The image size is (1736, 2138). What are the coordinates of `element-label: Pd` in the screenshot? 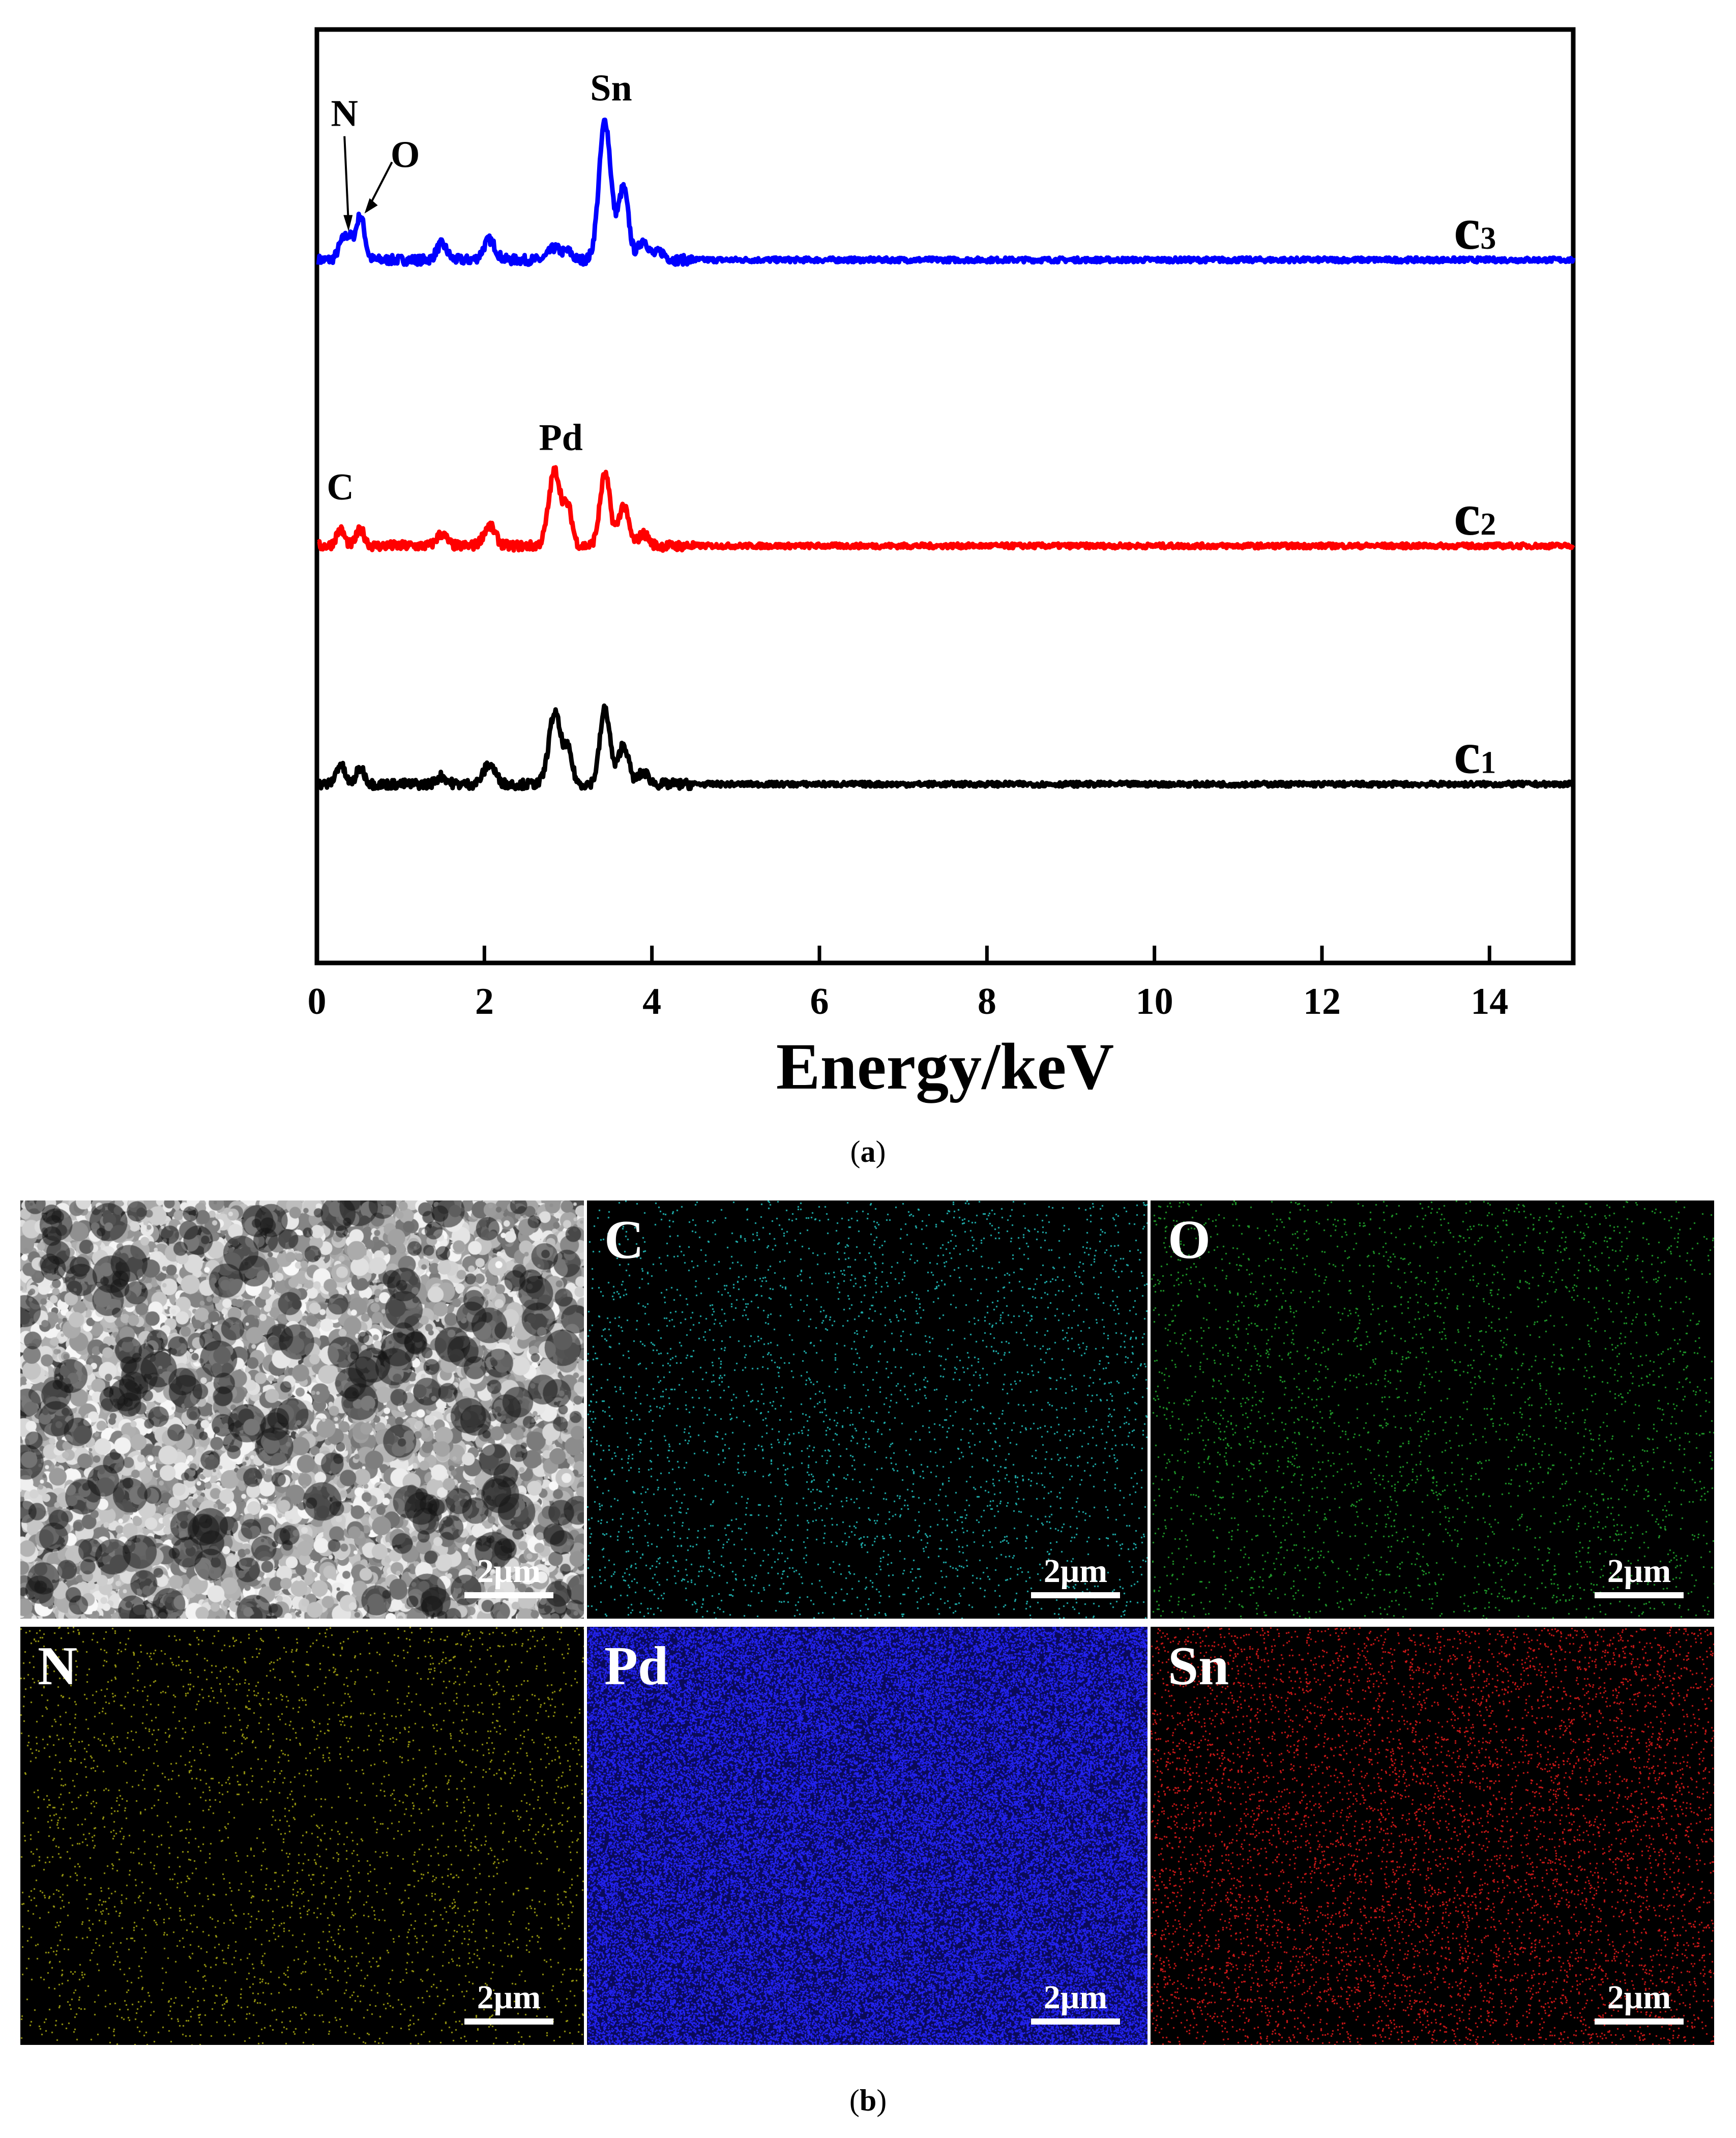 It's located at (636, 1666).